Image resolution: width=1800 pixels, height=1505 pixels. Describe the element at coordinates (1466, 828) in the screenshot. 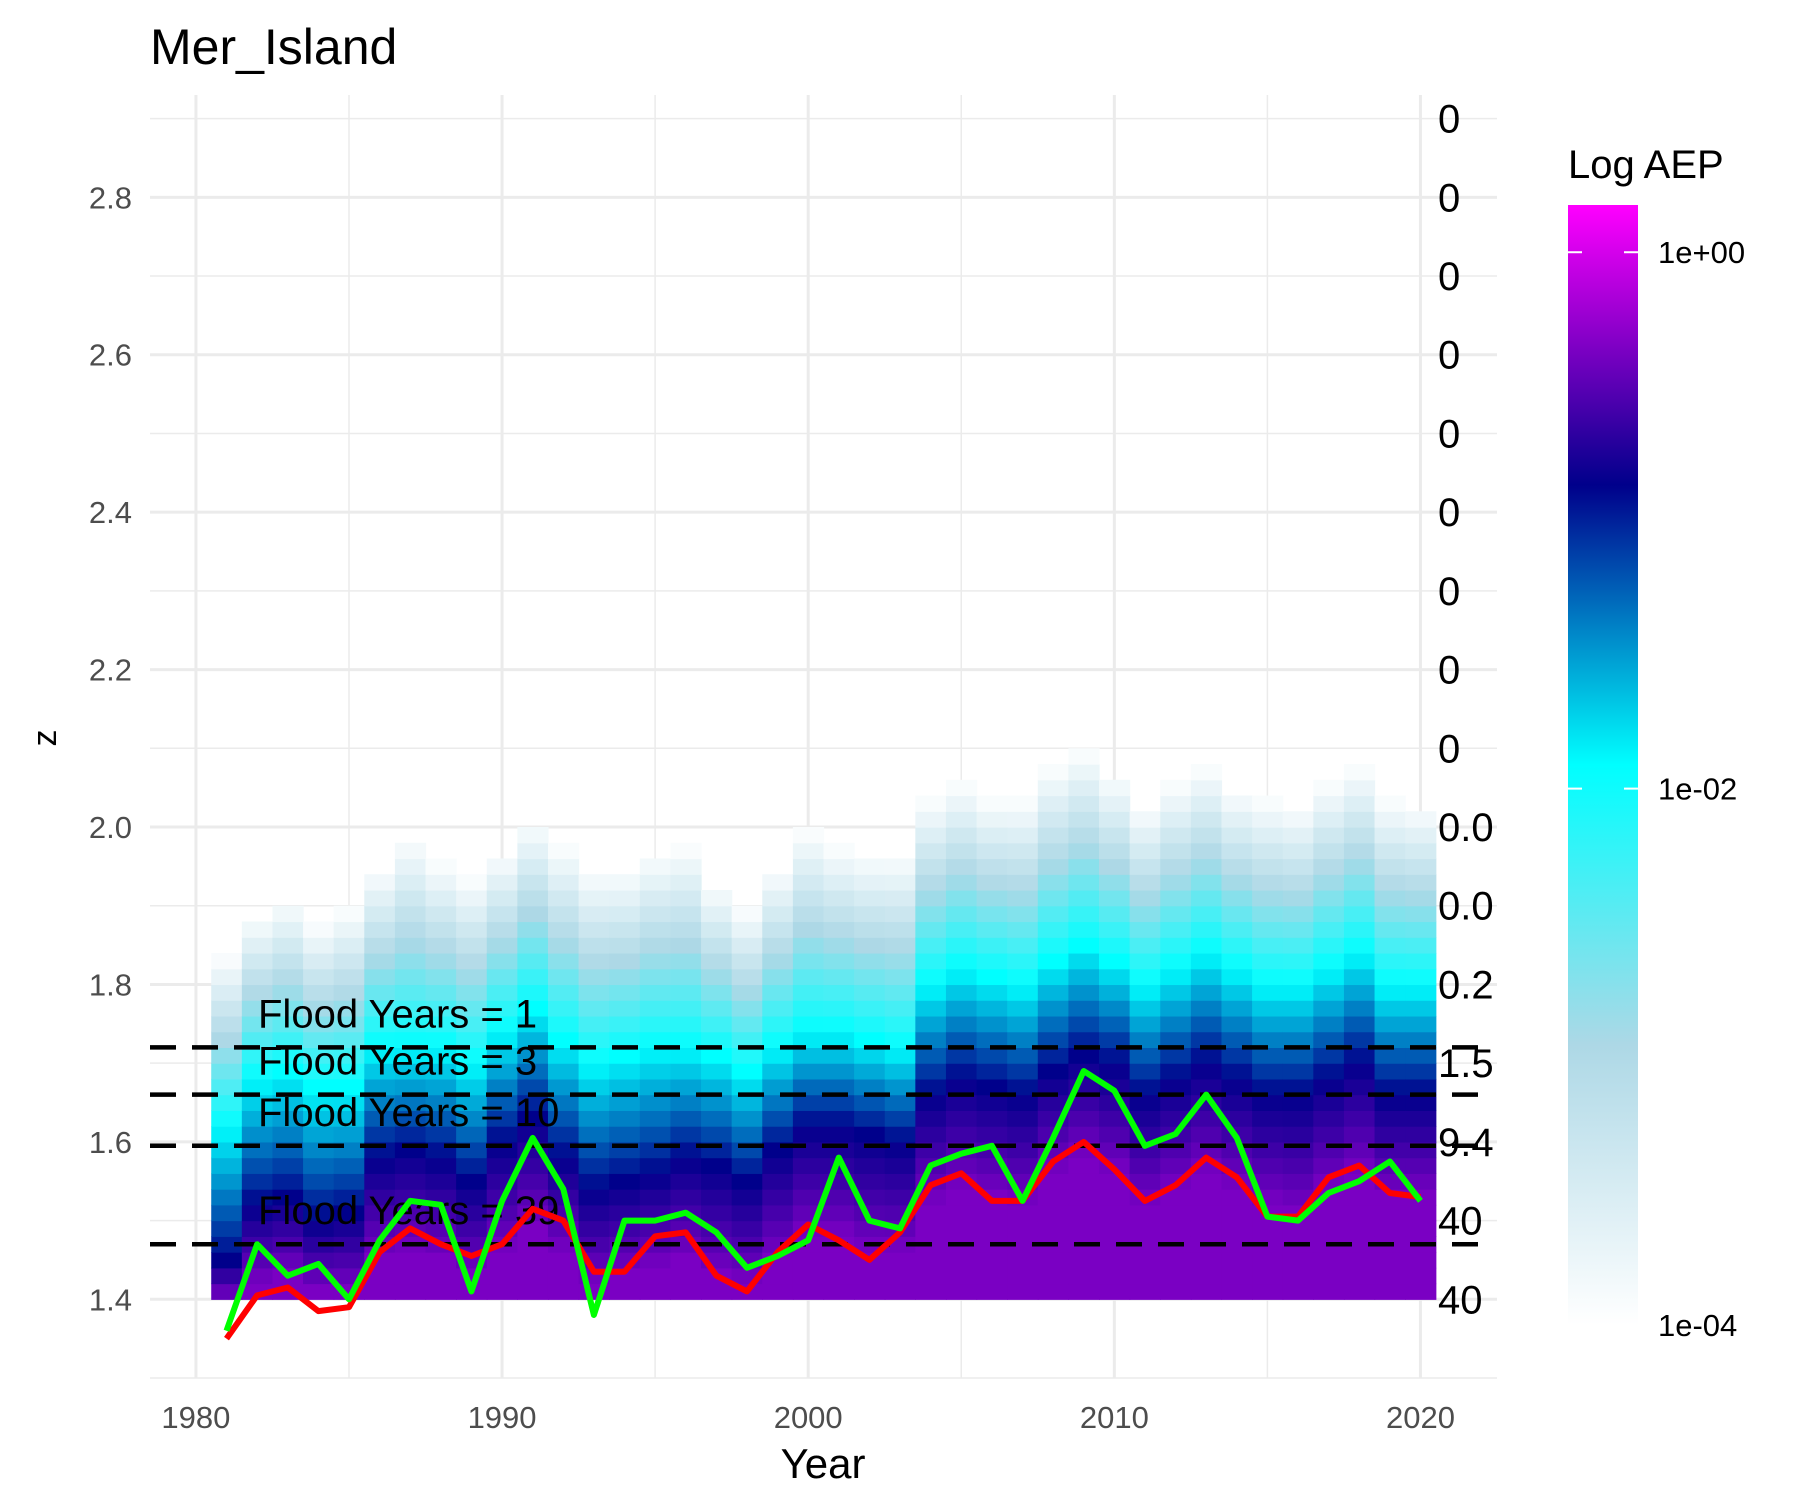

I see `right-label: 0.0` at that location.